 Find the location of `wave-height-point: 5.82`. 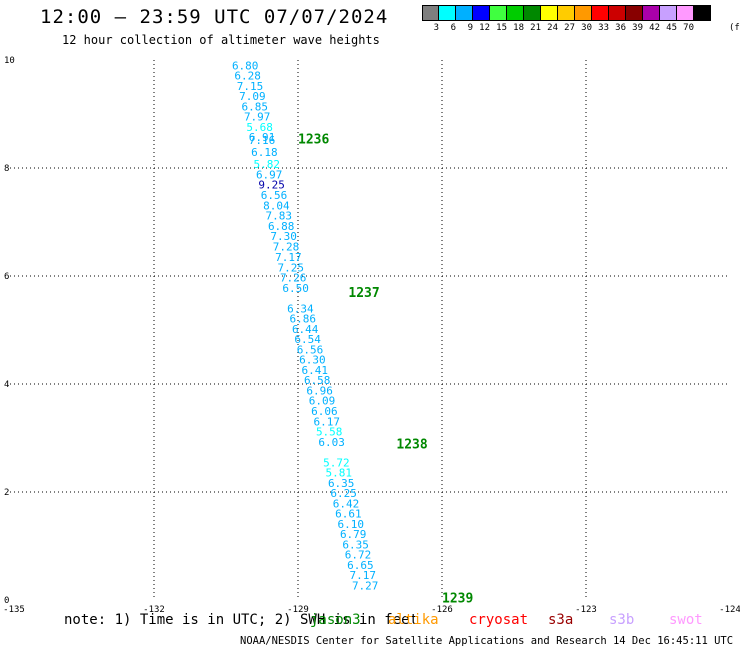

wave-height-point: 5.82 is located at coordinates (267, 164).